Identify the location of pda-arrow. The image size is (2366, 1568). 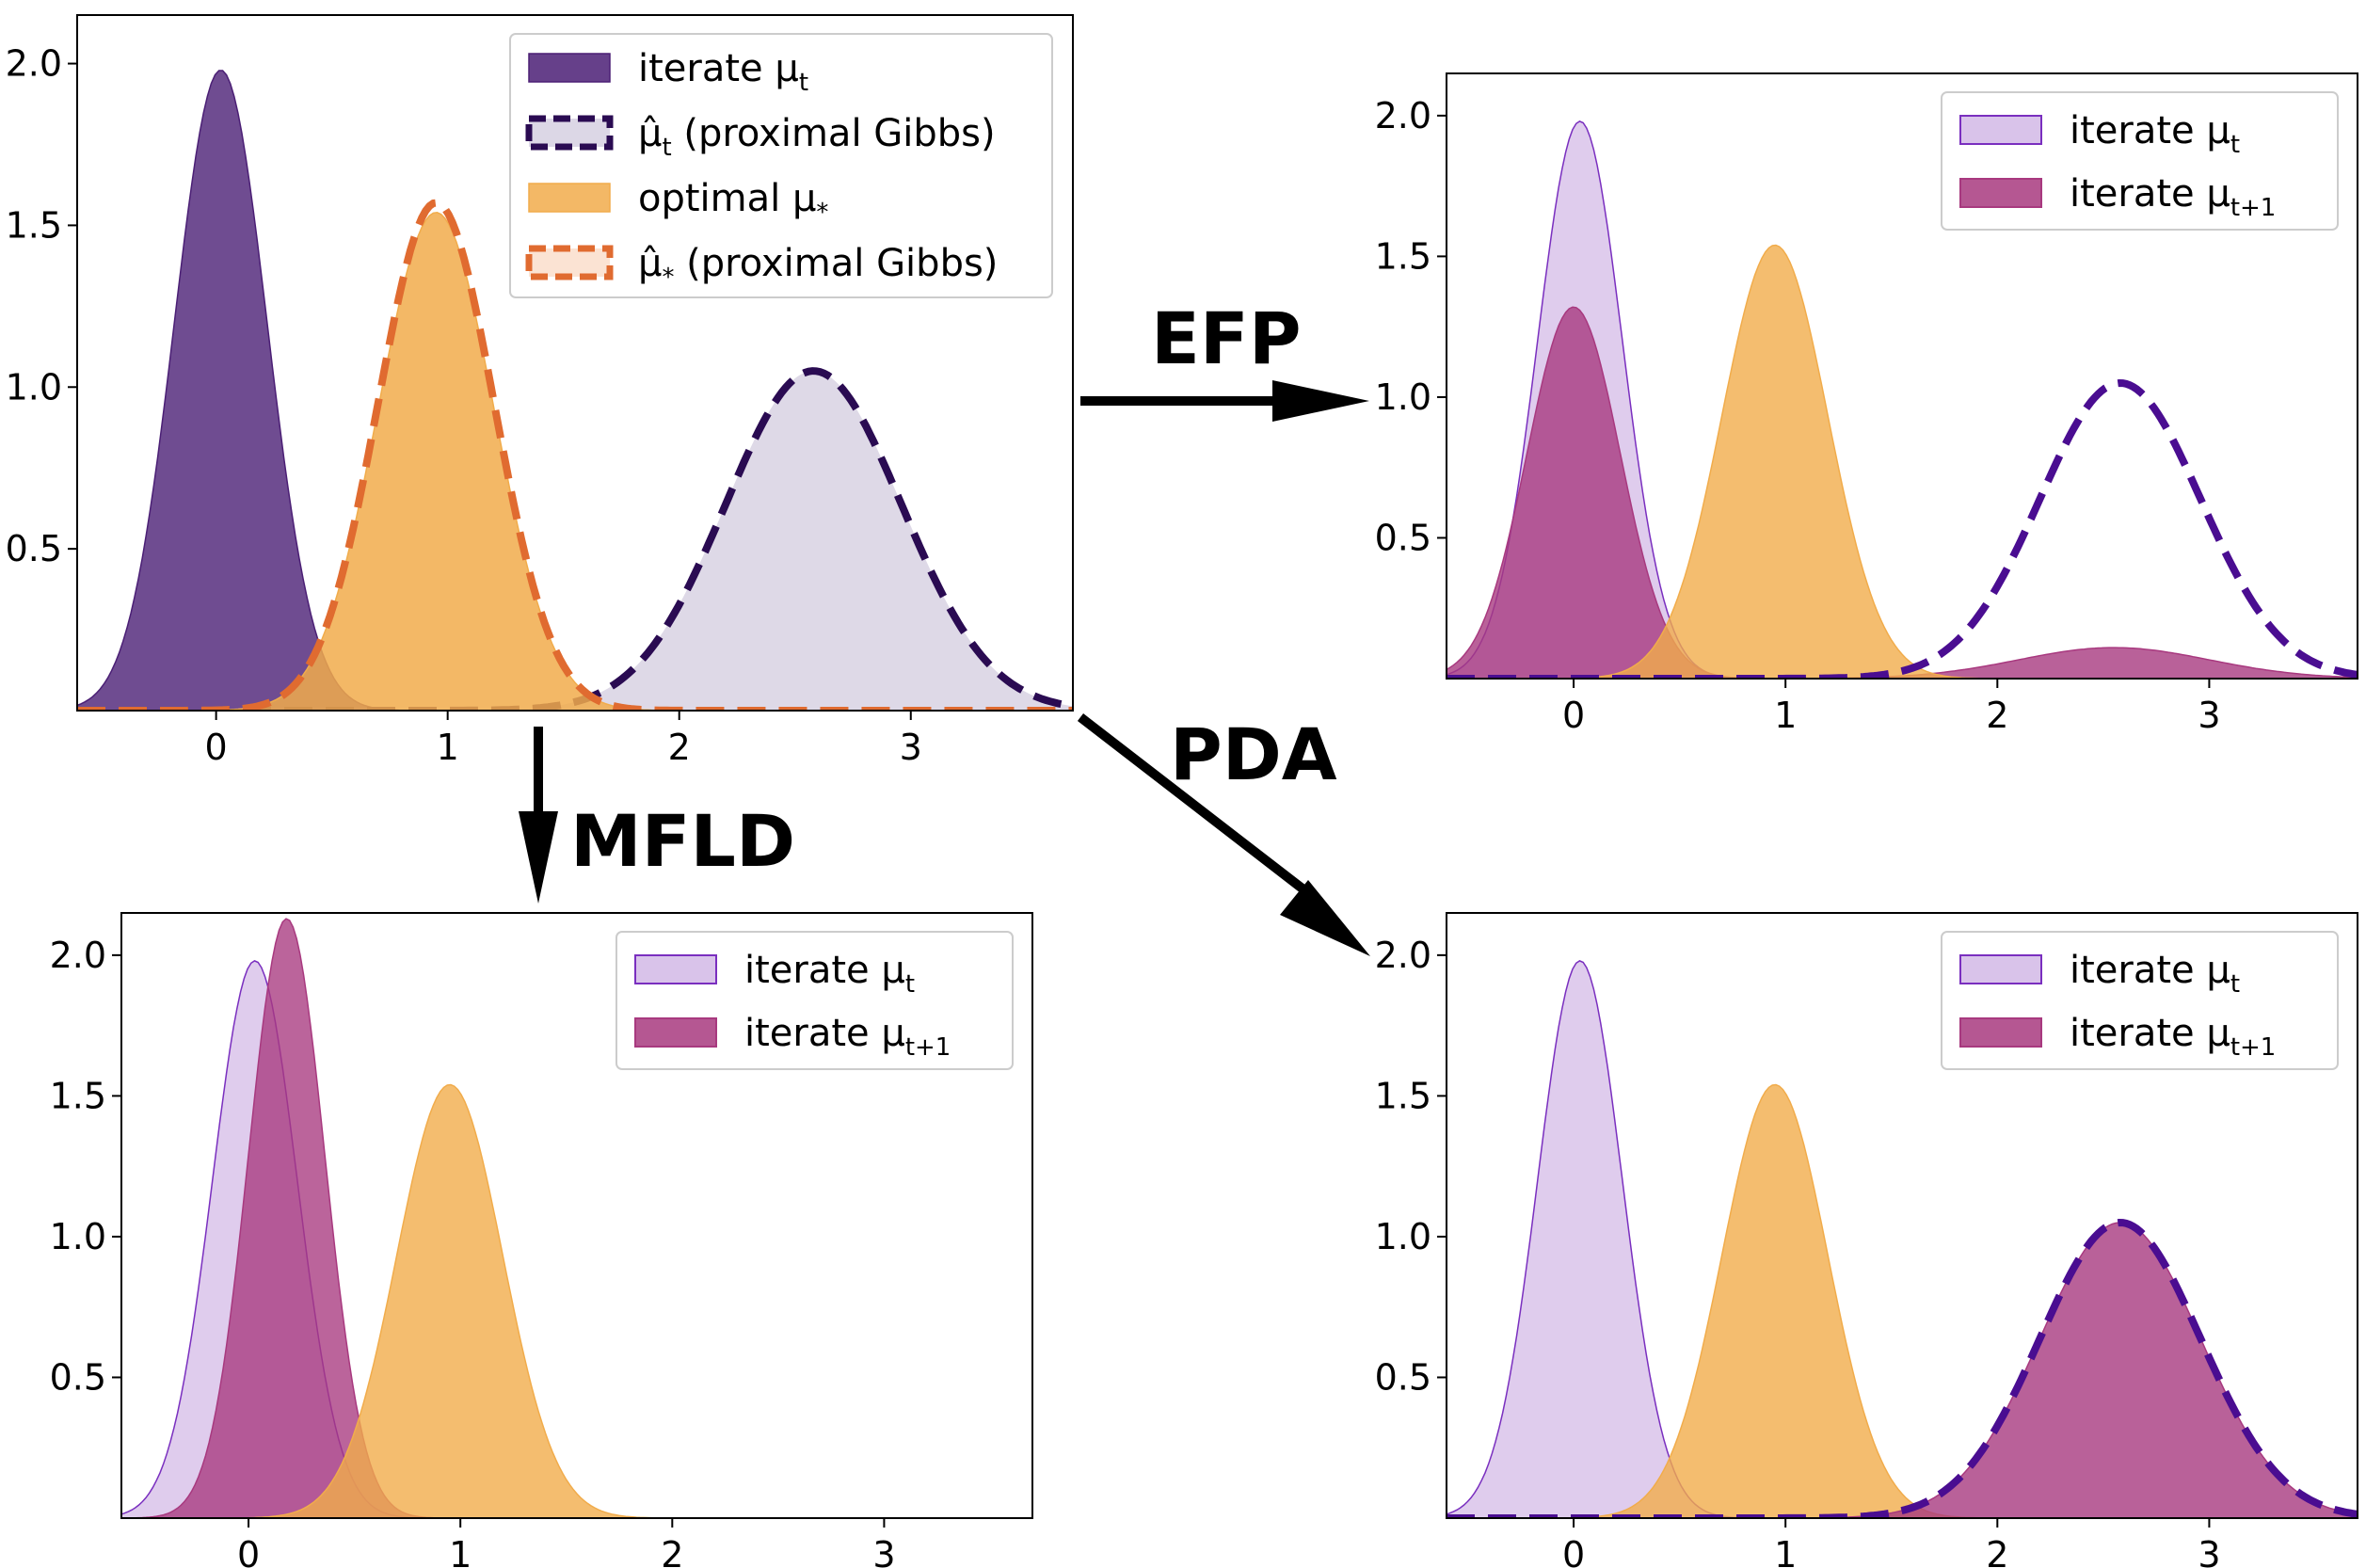
(1224, 834).